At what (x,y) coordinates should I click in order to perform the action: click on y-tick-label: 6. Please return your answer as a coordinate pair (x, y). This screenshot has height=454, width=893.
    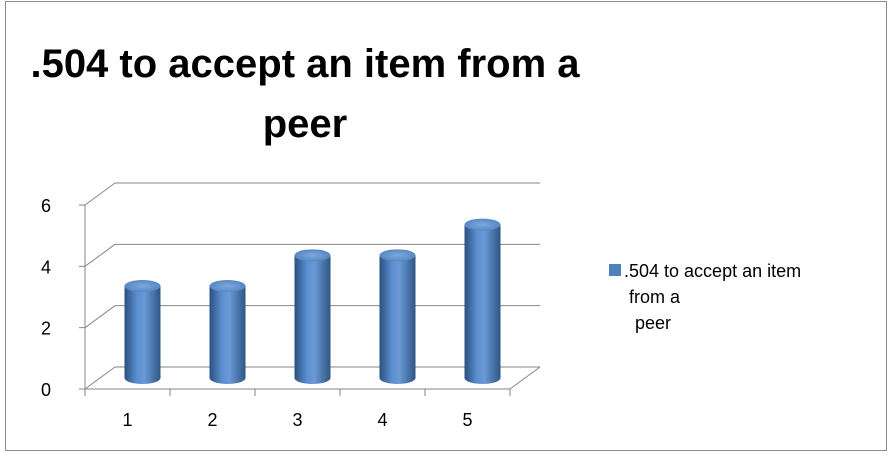
    Looking at the image, I should click on (46, 206).